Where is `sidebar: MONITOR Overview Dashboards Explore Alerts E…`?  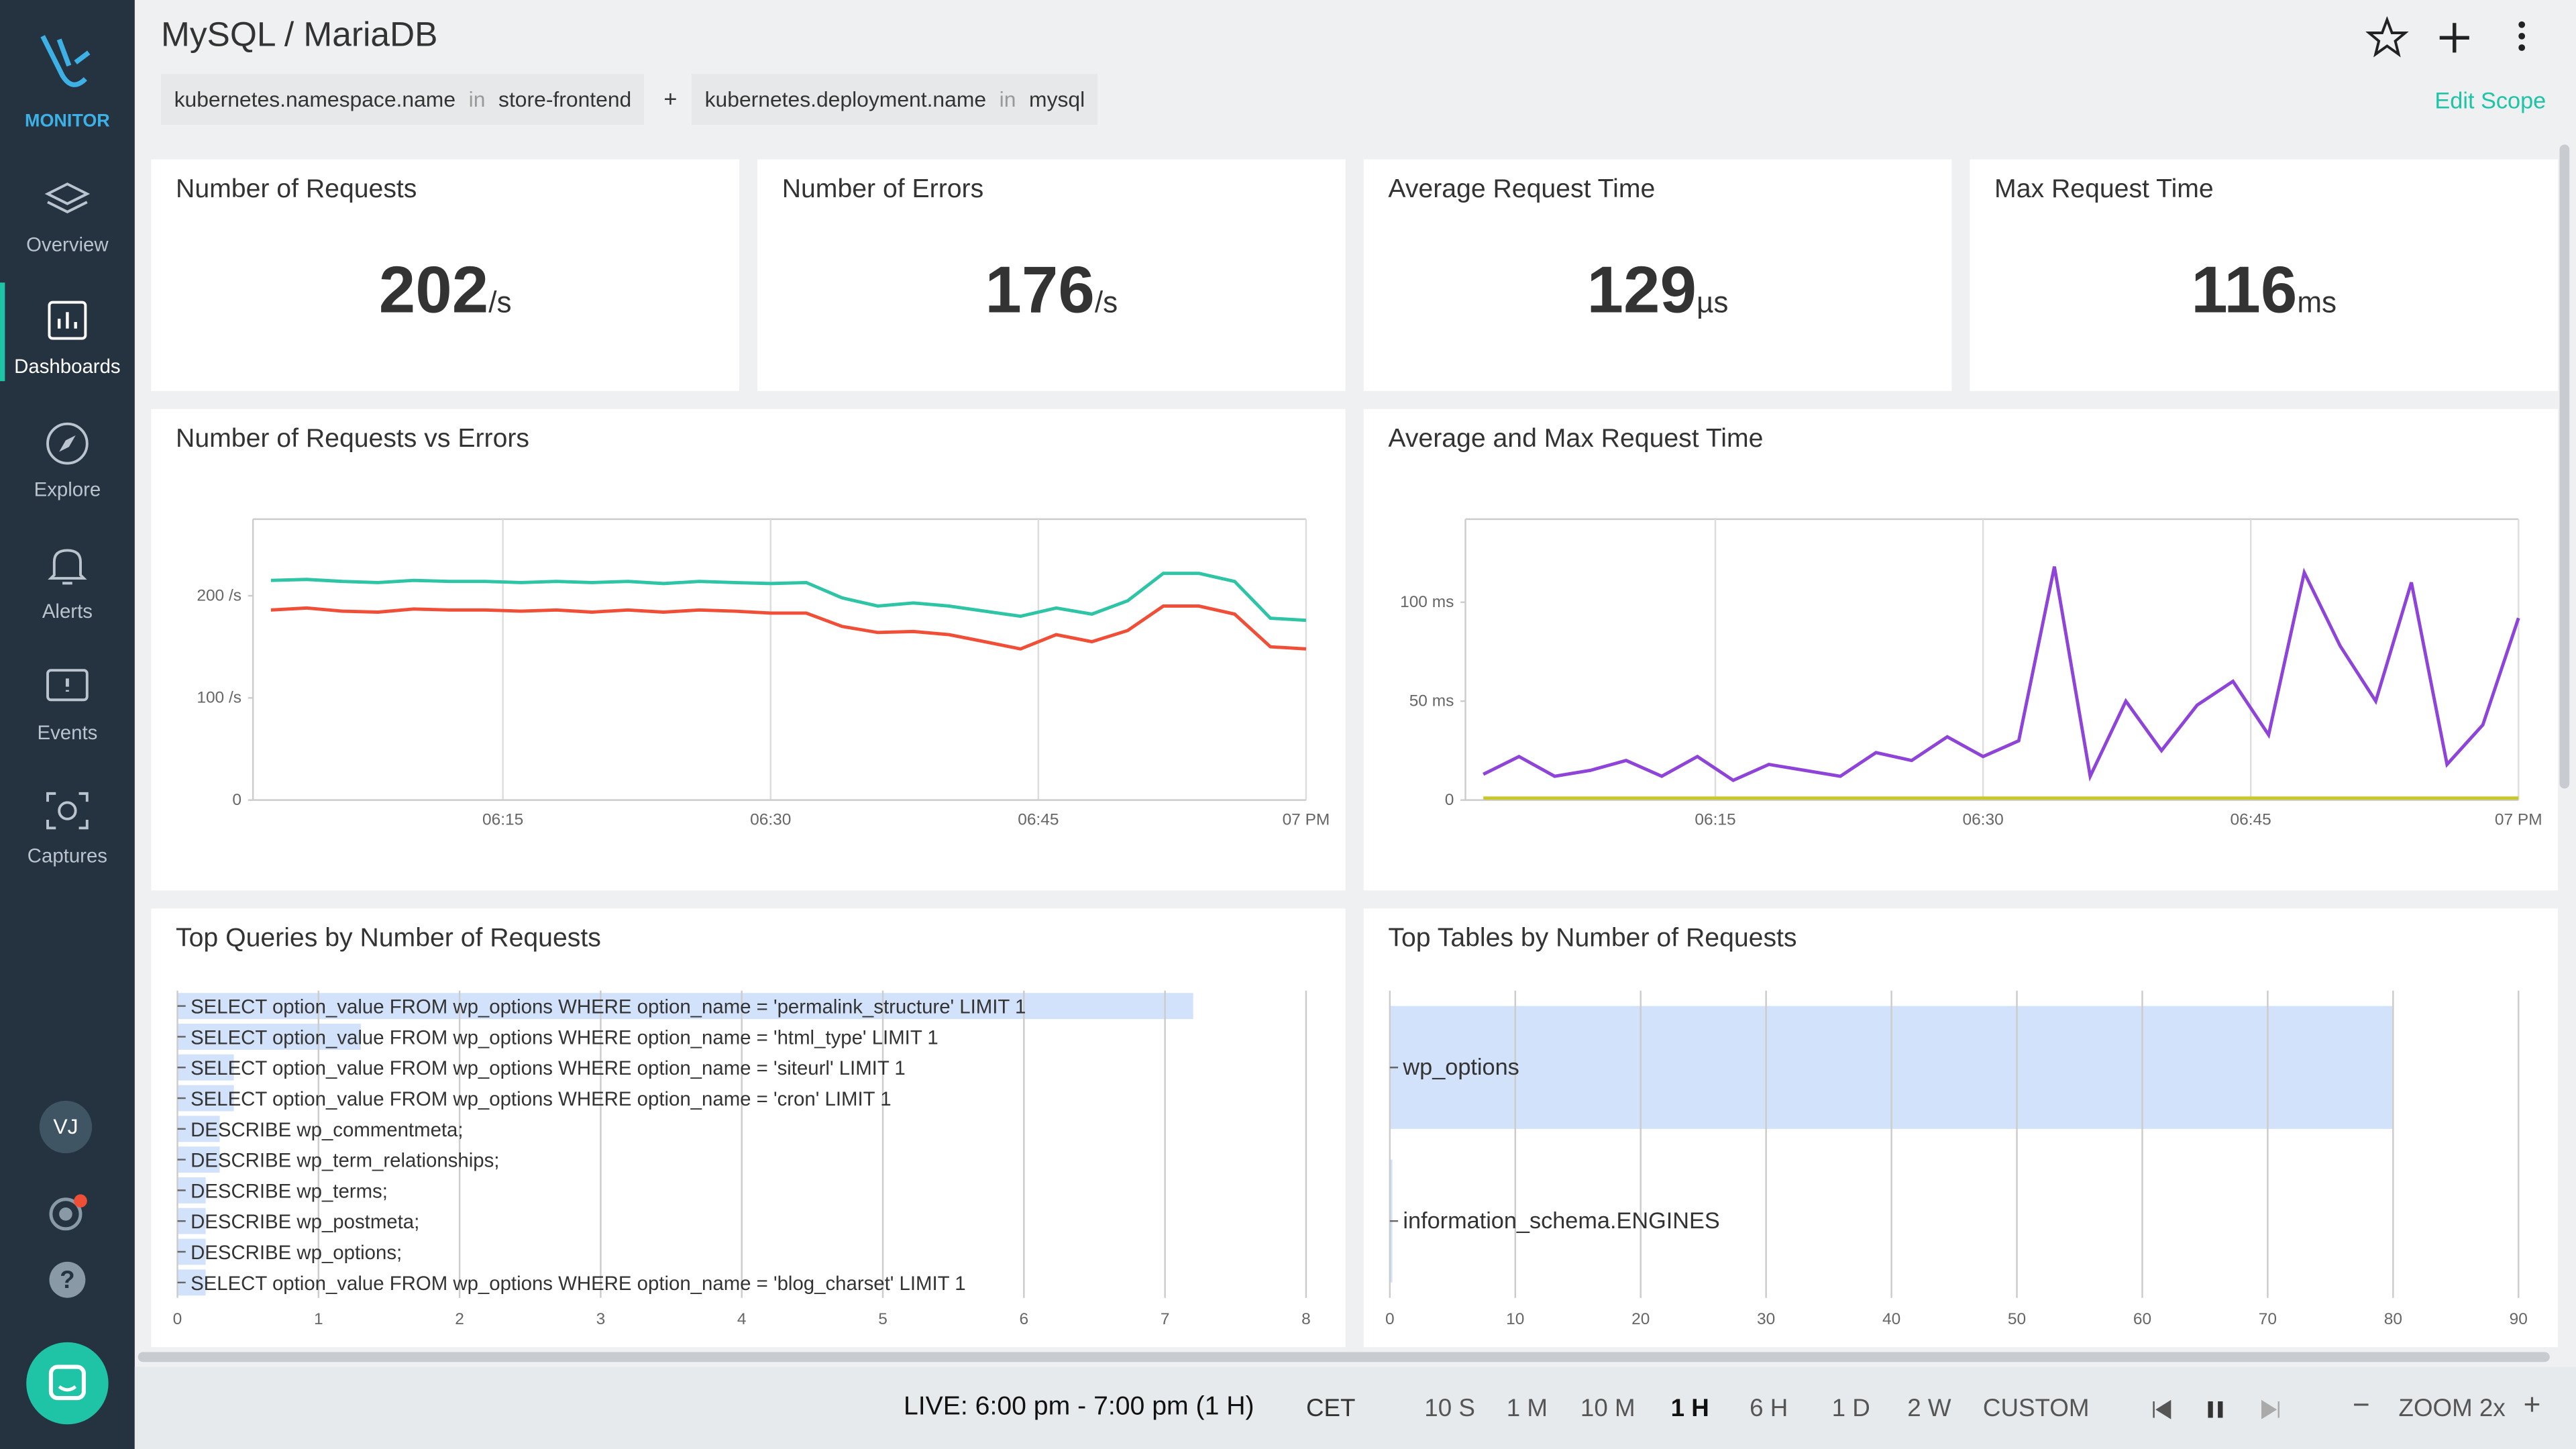 sidebar: MONITOR Overview Dashboards Explore Alerts E… is located at coordinates (67, 724).